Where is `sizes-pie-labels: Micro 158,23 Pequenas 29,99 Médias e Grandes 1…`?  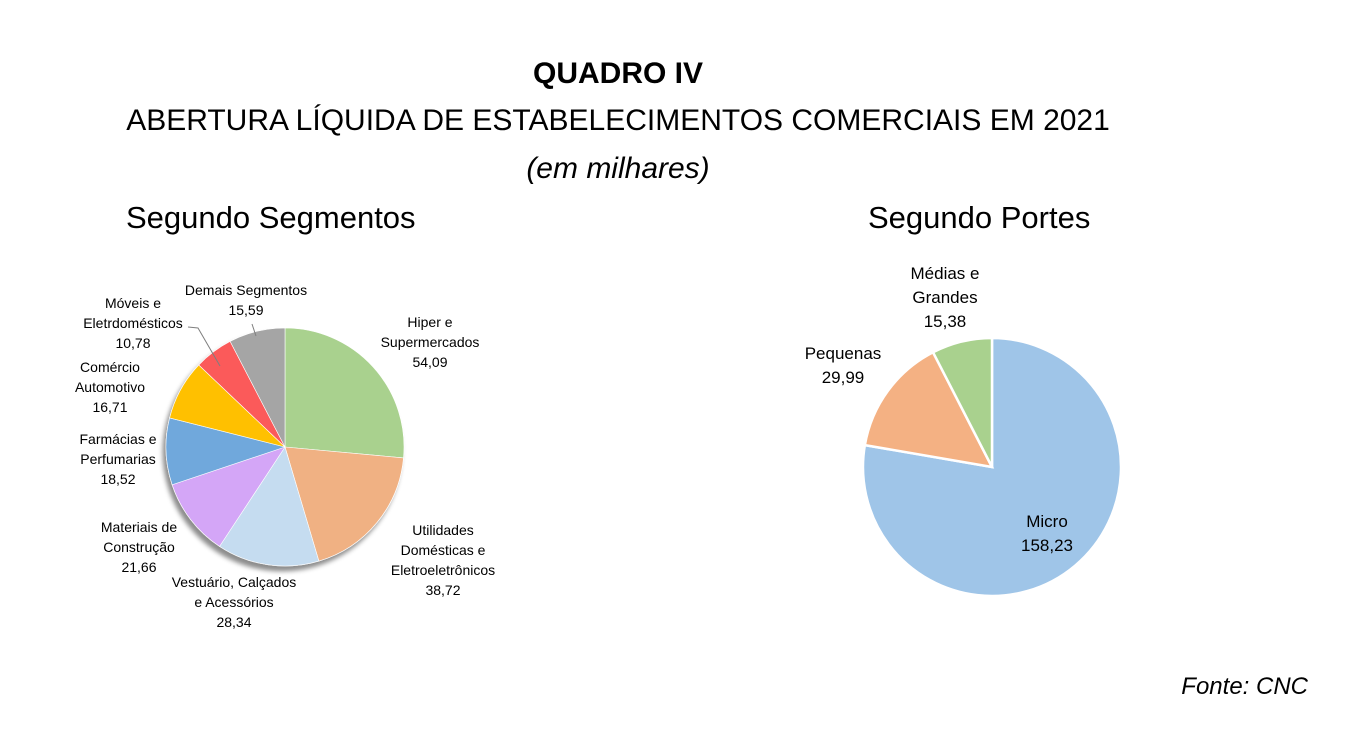 sizes-pie-labels: Micro 158,23 Pequenas 29,99 Médias e Grandes 1… is located at coordinates (939, 409).